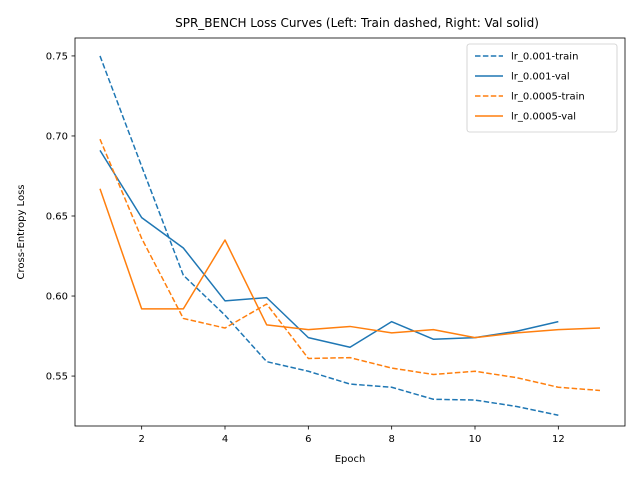  Describe the element at coordinates (543, 117) in the screenshot. I see `legend-label-lr_0.0005-val: lr_0.0005-val` at that location.